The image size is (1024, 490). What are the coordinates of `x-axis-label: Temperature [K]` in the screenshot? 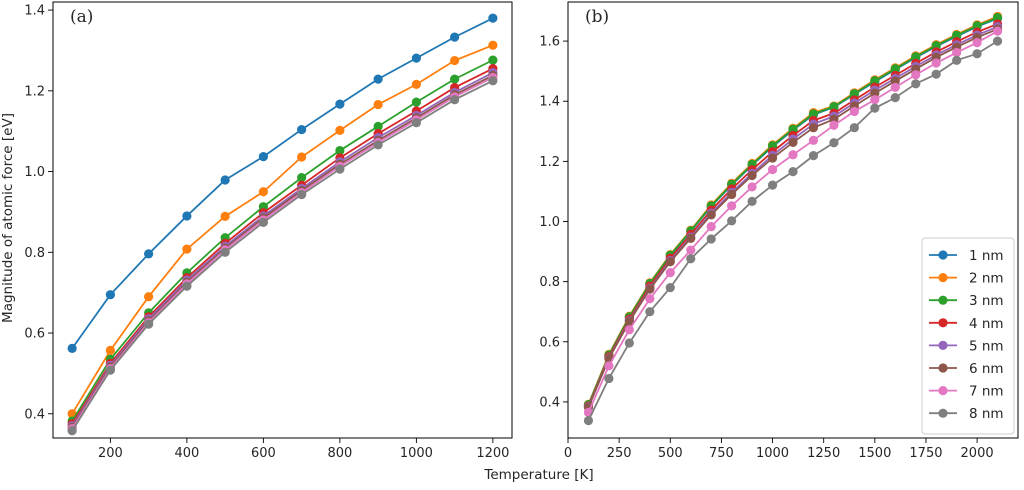 It's located at (538, 475).